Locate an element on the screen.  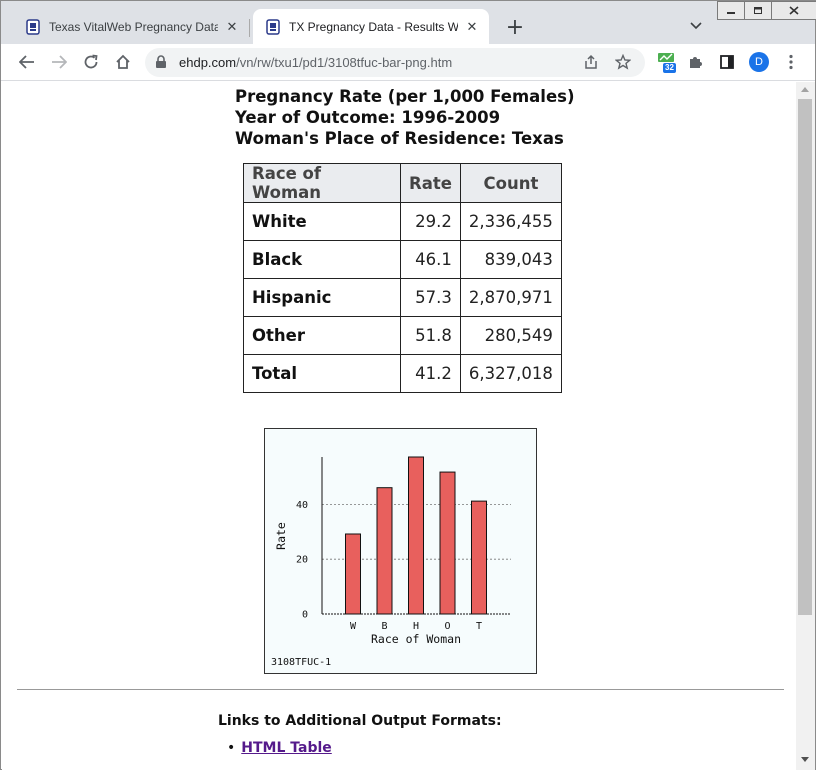
window-controls is located at coordinates (766, 11).